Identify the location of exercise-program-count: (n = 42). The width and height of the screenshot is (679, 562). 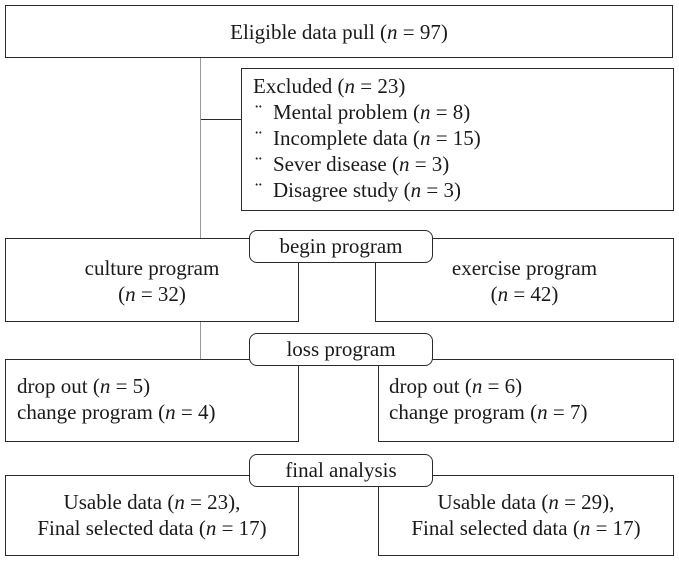
(524, 294).